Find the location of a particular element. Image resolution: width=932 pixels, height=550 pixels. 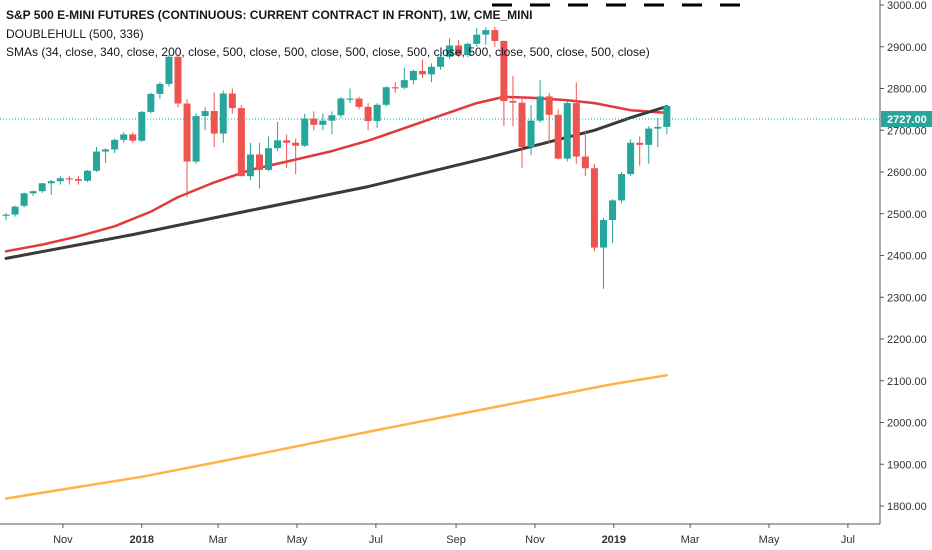

y-tick-label: 2100.00 is located at coordinates (907, 382).